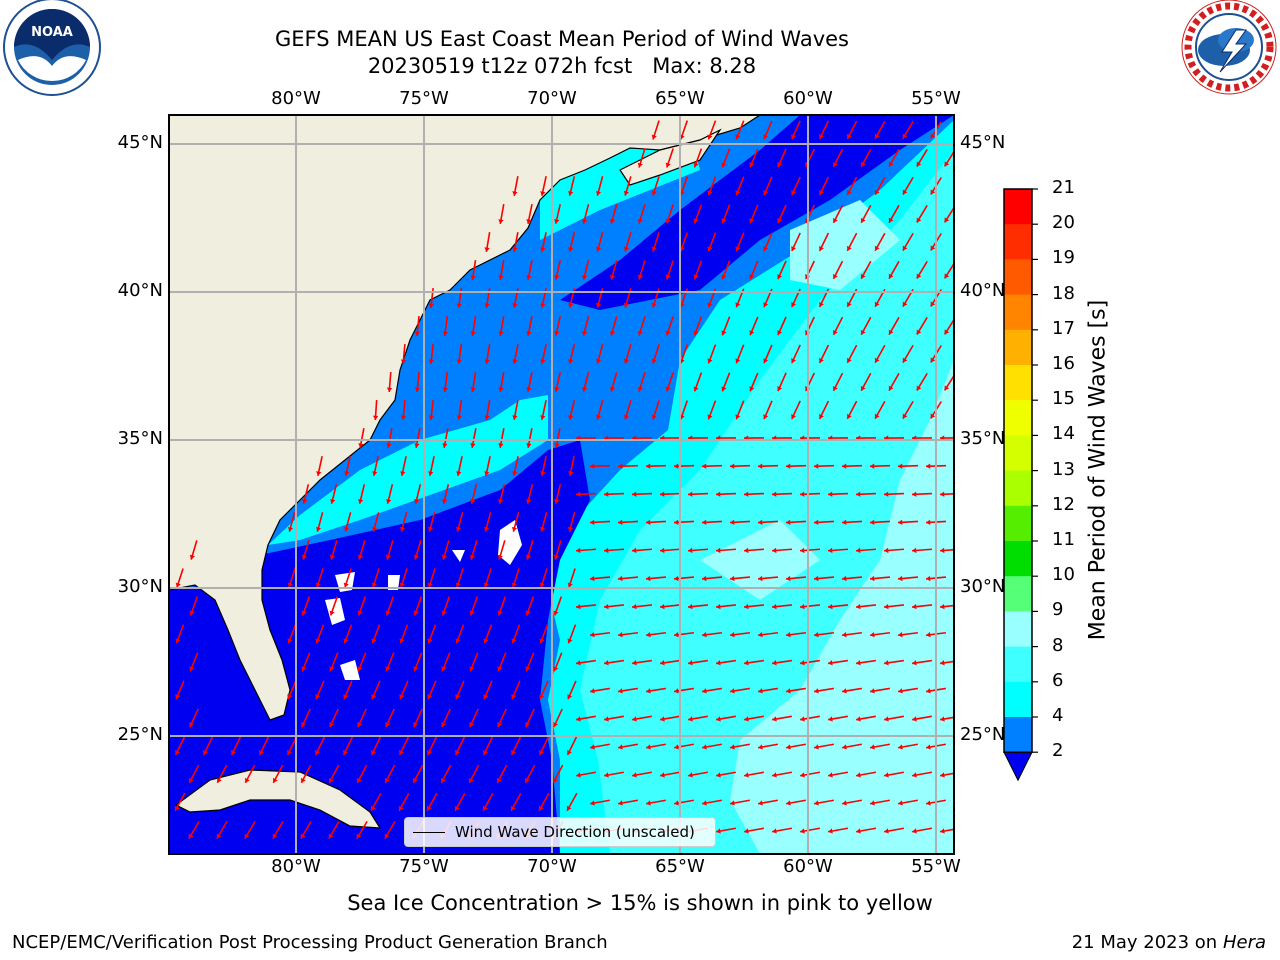 This screenshot has width=1280, height=960. Describe the element at coordinates (1058, 680) in the screenshot. I see `colorbar-tick-label: 6` at that location.